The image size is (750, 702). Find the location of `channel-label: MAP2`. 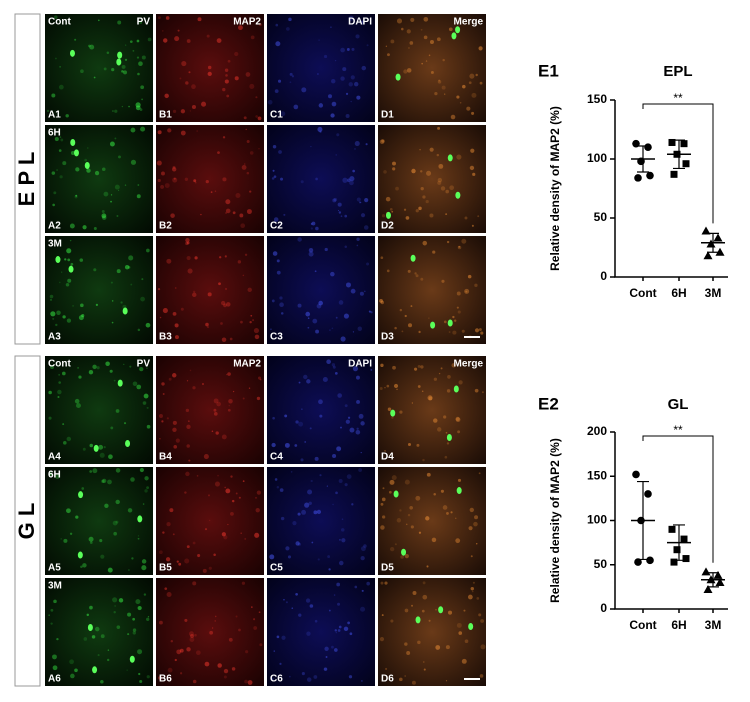

channel-label: MAP2 is located at coordinates (247, 364).